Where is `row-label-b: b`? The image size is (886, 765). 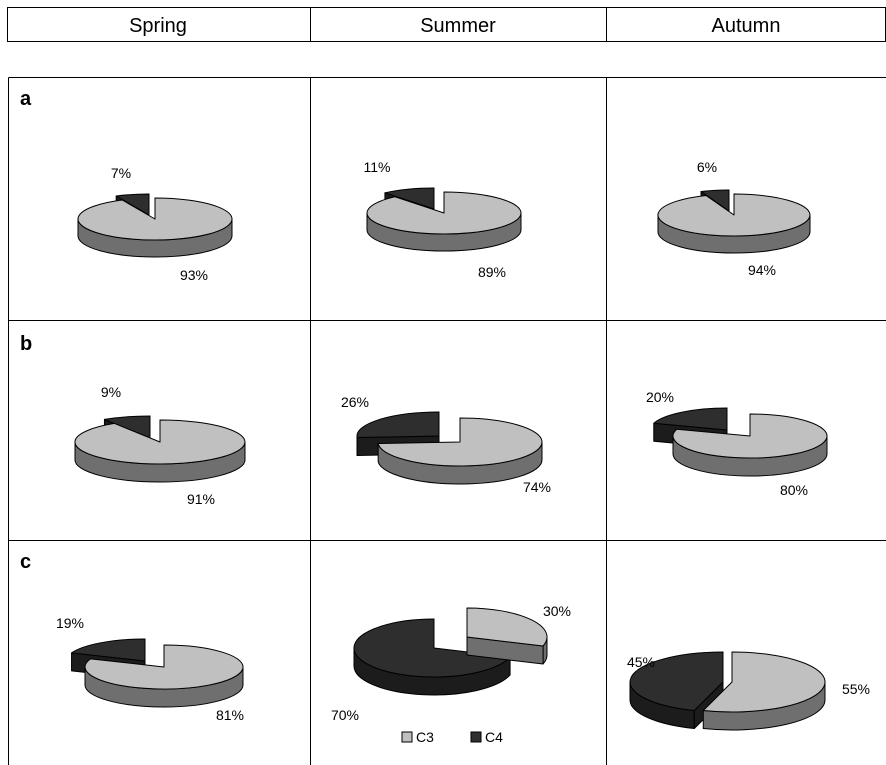
row-label-b: b is located at coordinates (26, 344).